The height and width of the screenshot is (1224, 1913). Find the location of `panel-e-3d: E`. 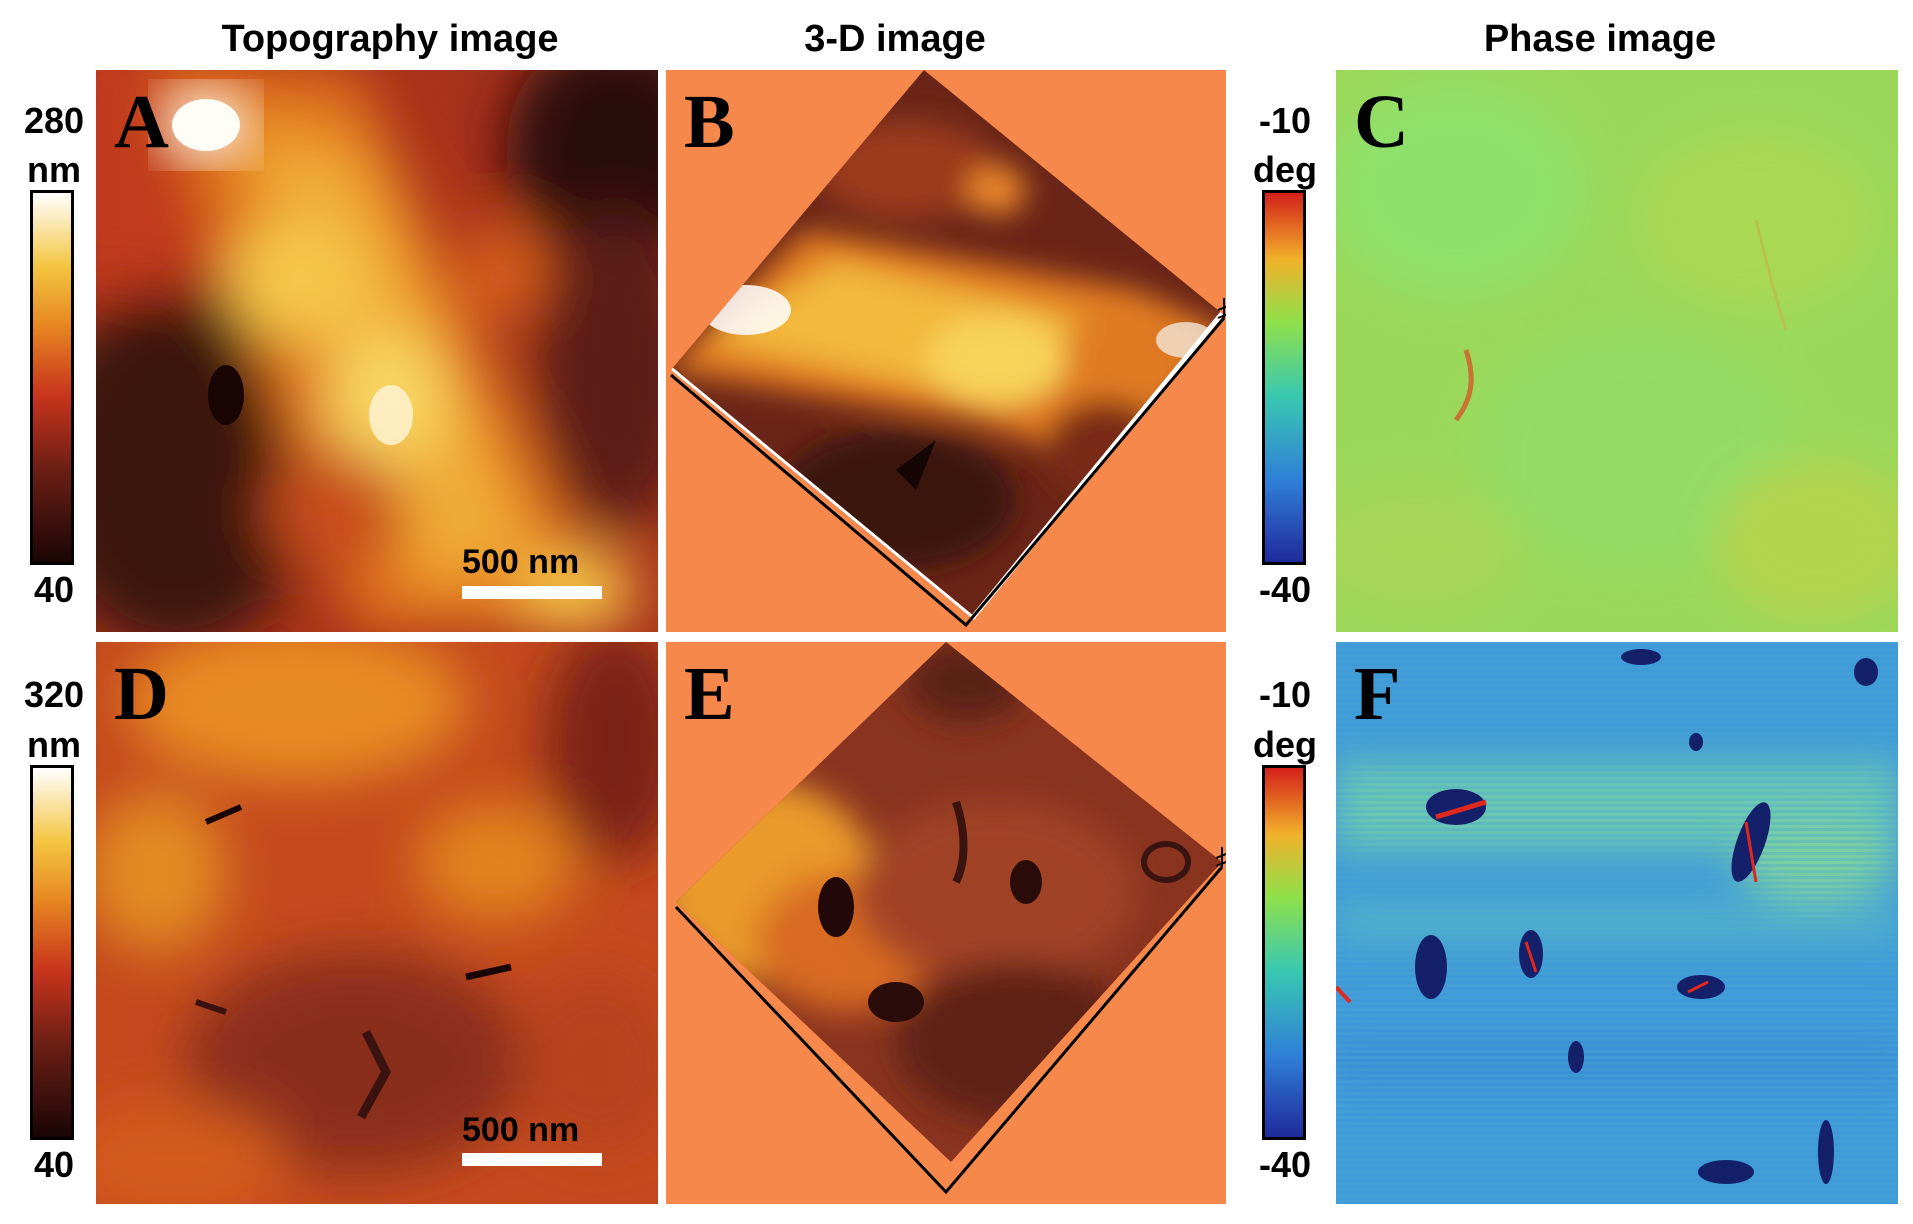

panel-e-3d: E is located at coordinates (946, 923).